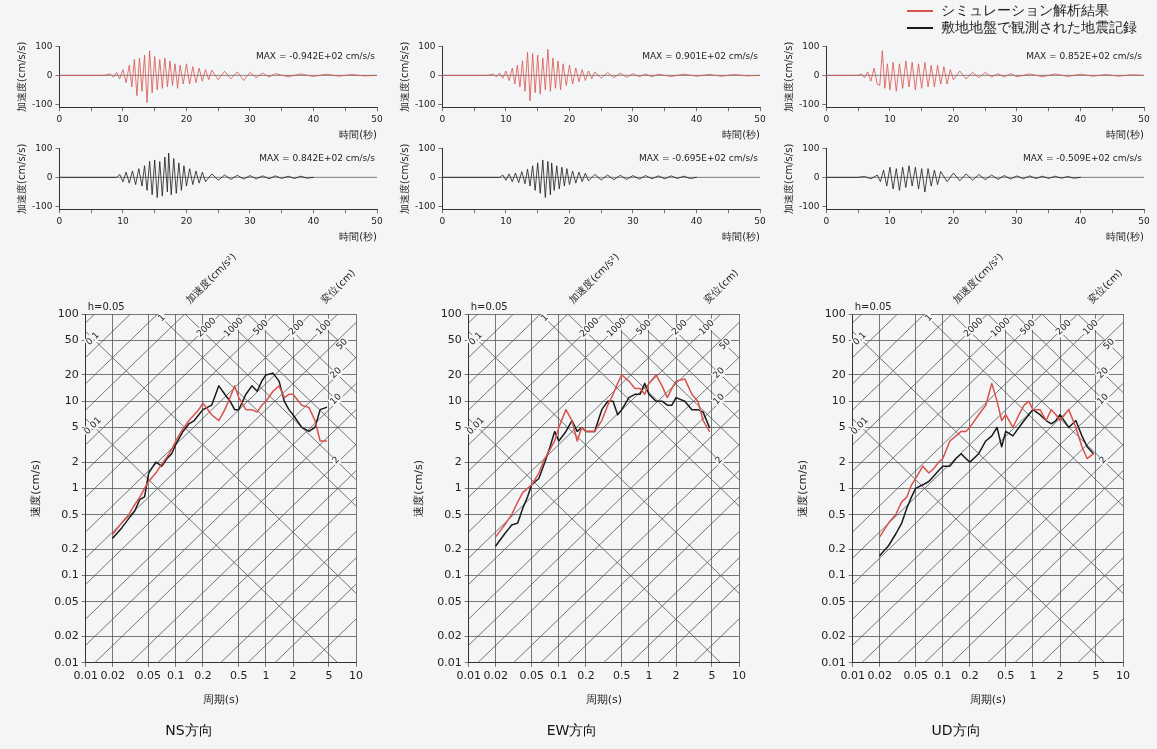  Describe the element at coordinates (458, 488) in the screenshot. I see `y-tick-label: 1` at that location.